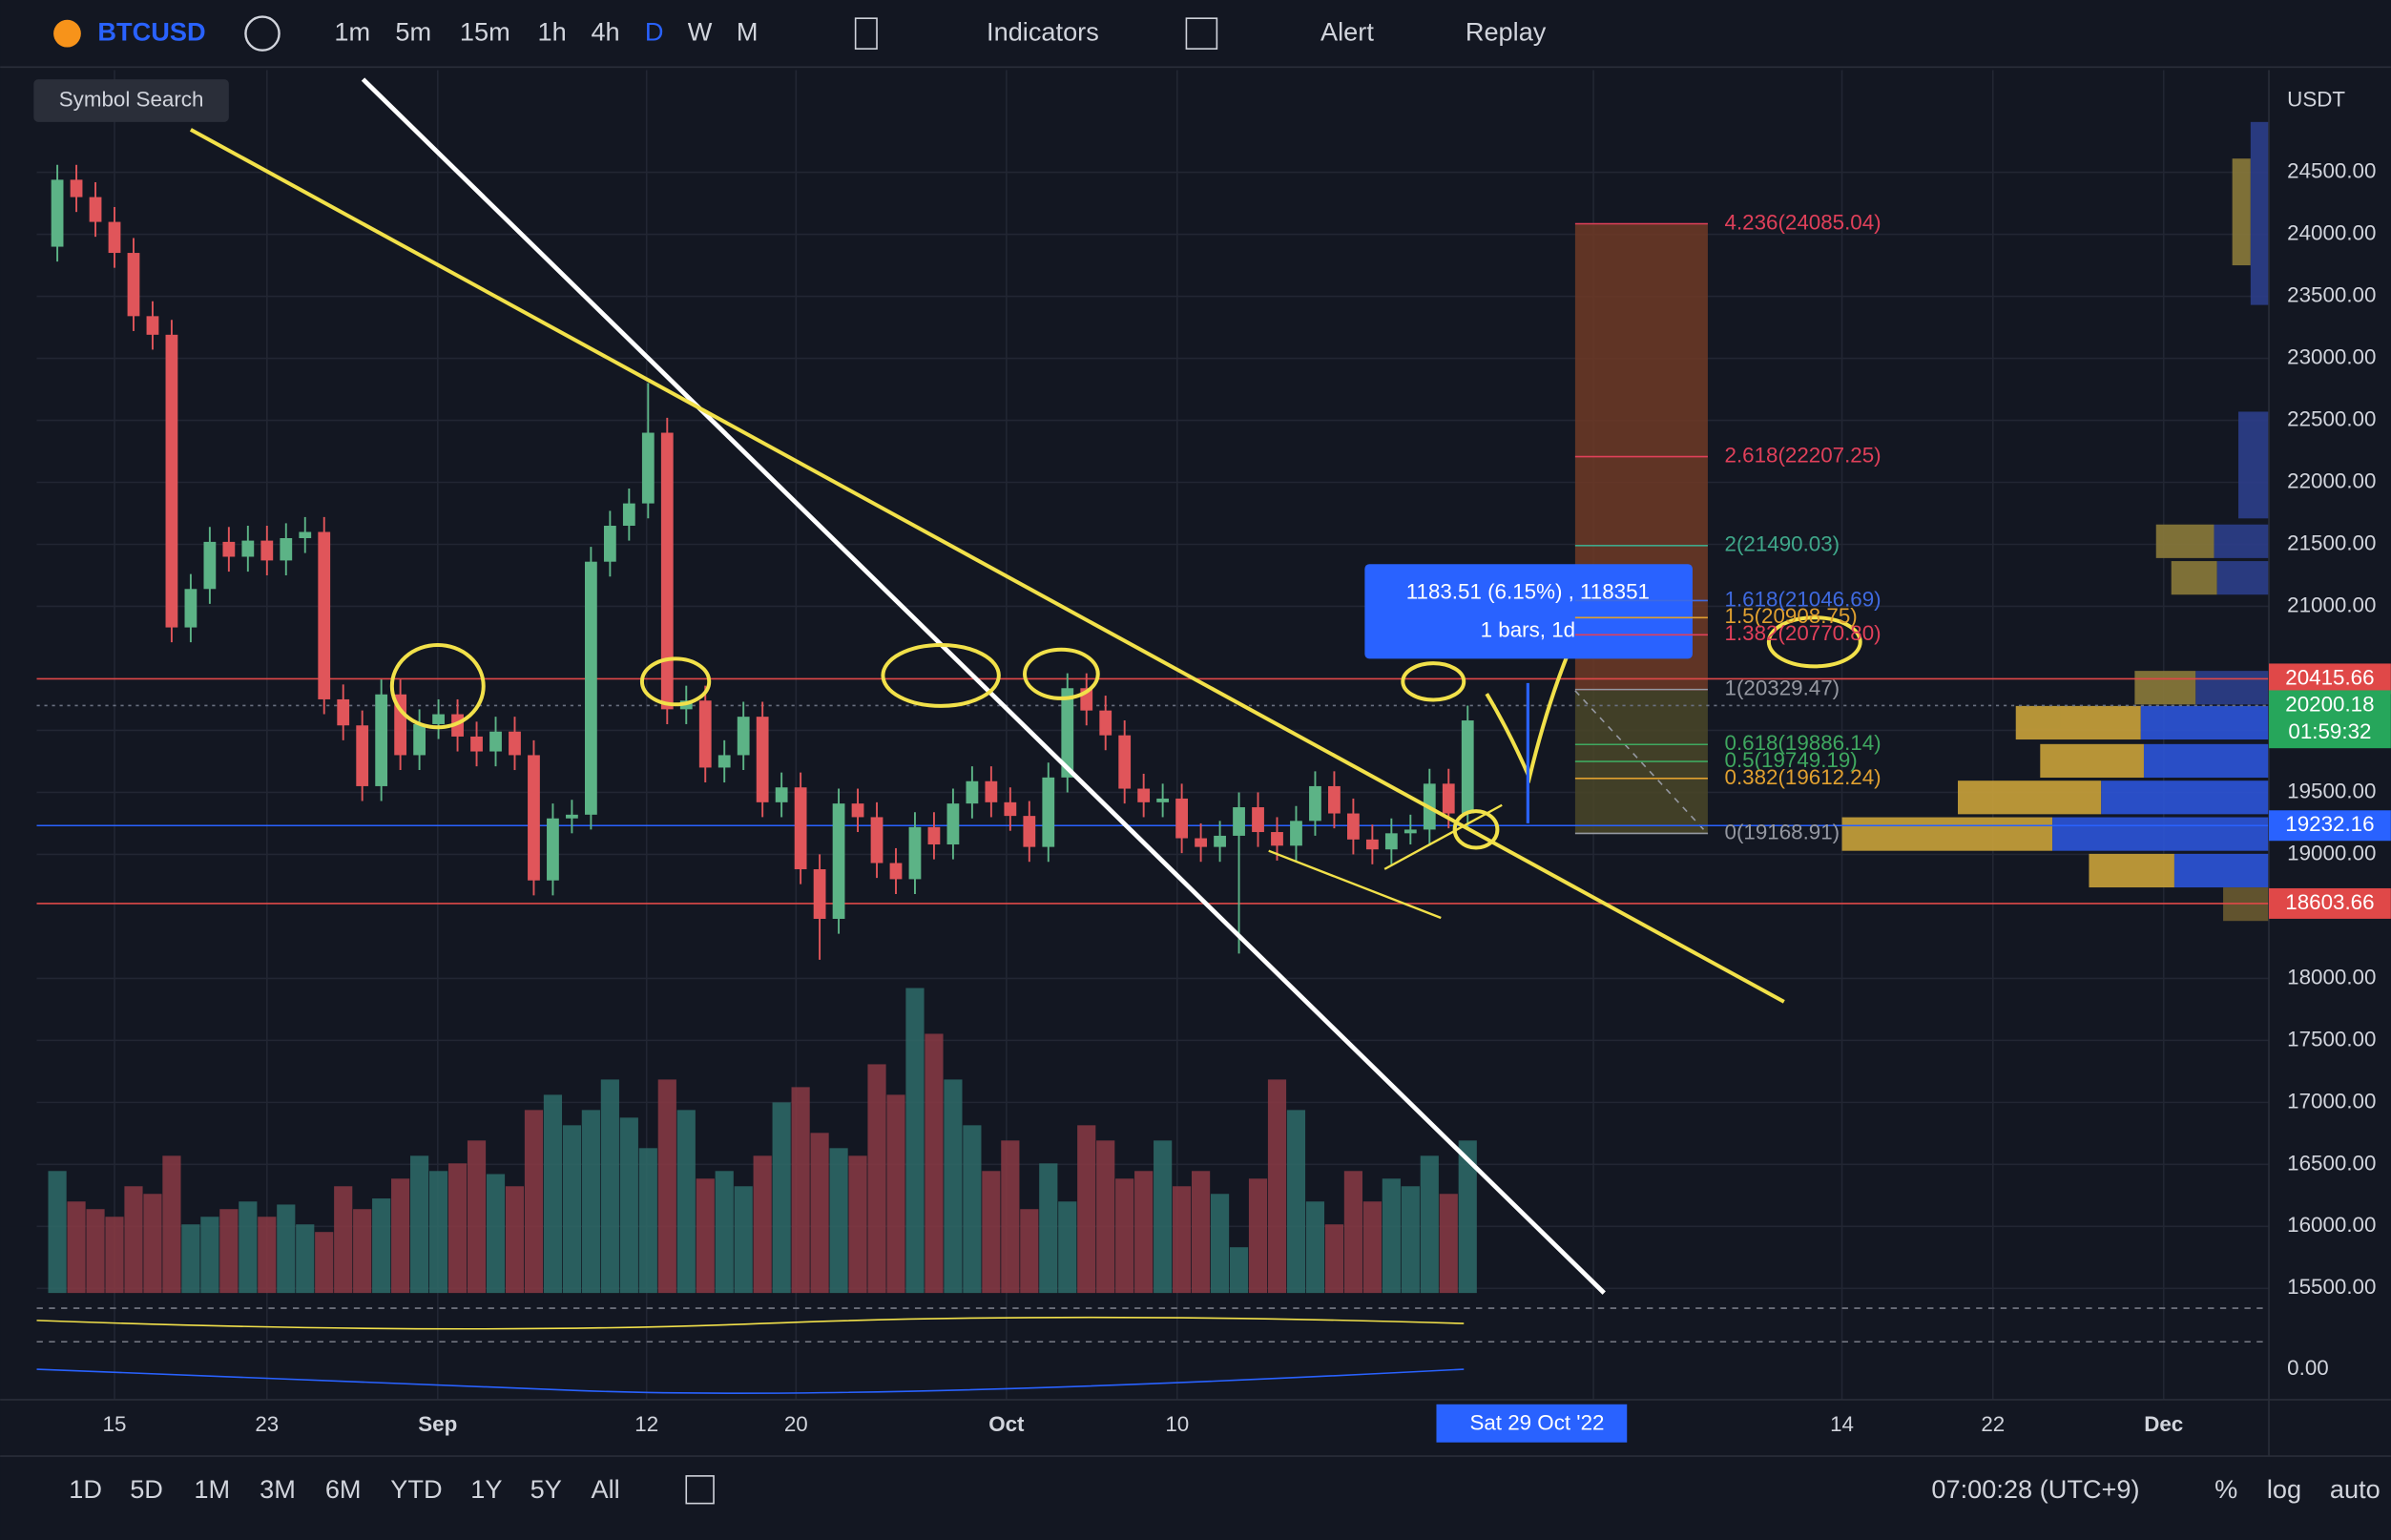  What do you see at coordinates (2331, 605) in the screenshot?
I see `price-tick-label: 21000.00` at bounding box center [2331, 605].